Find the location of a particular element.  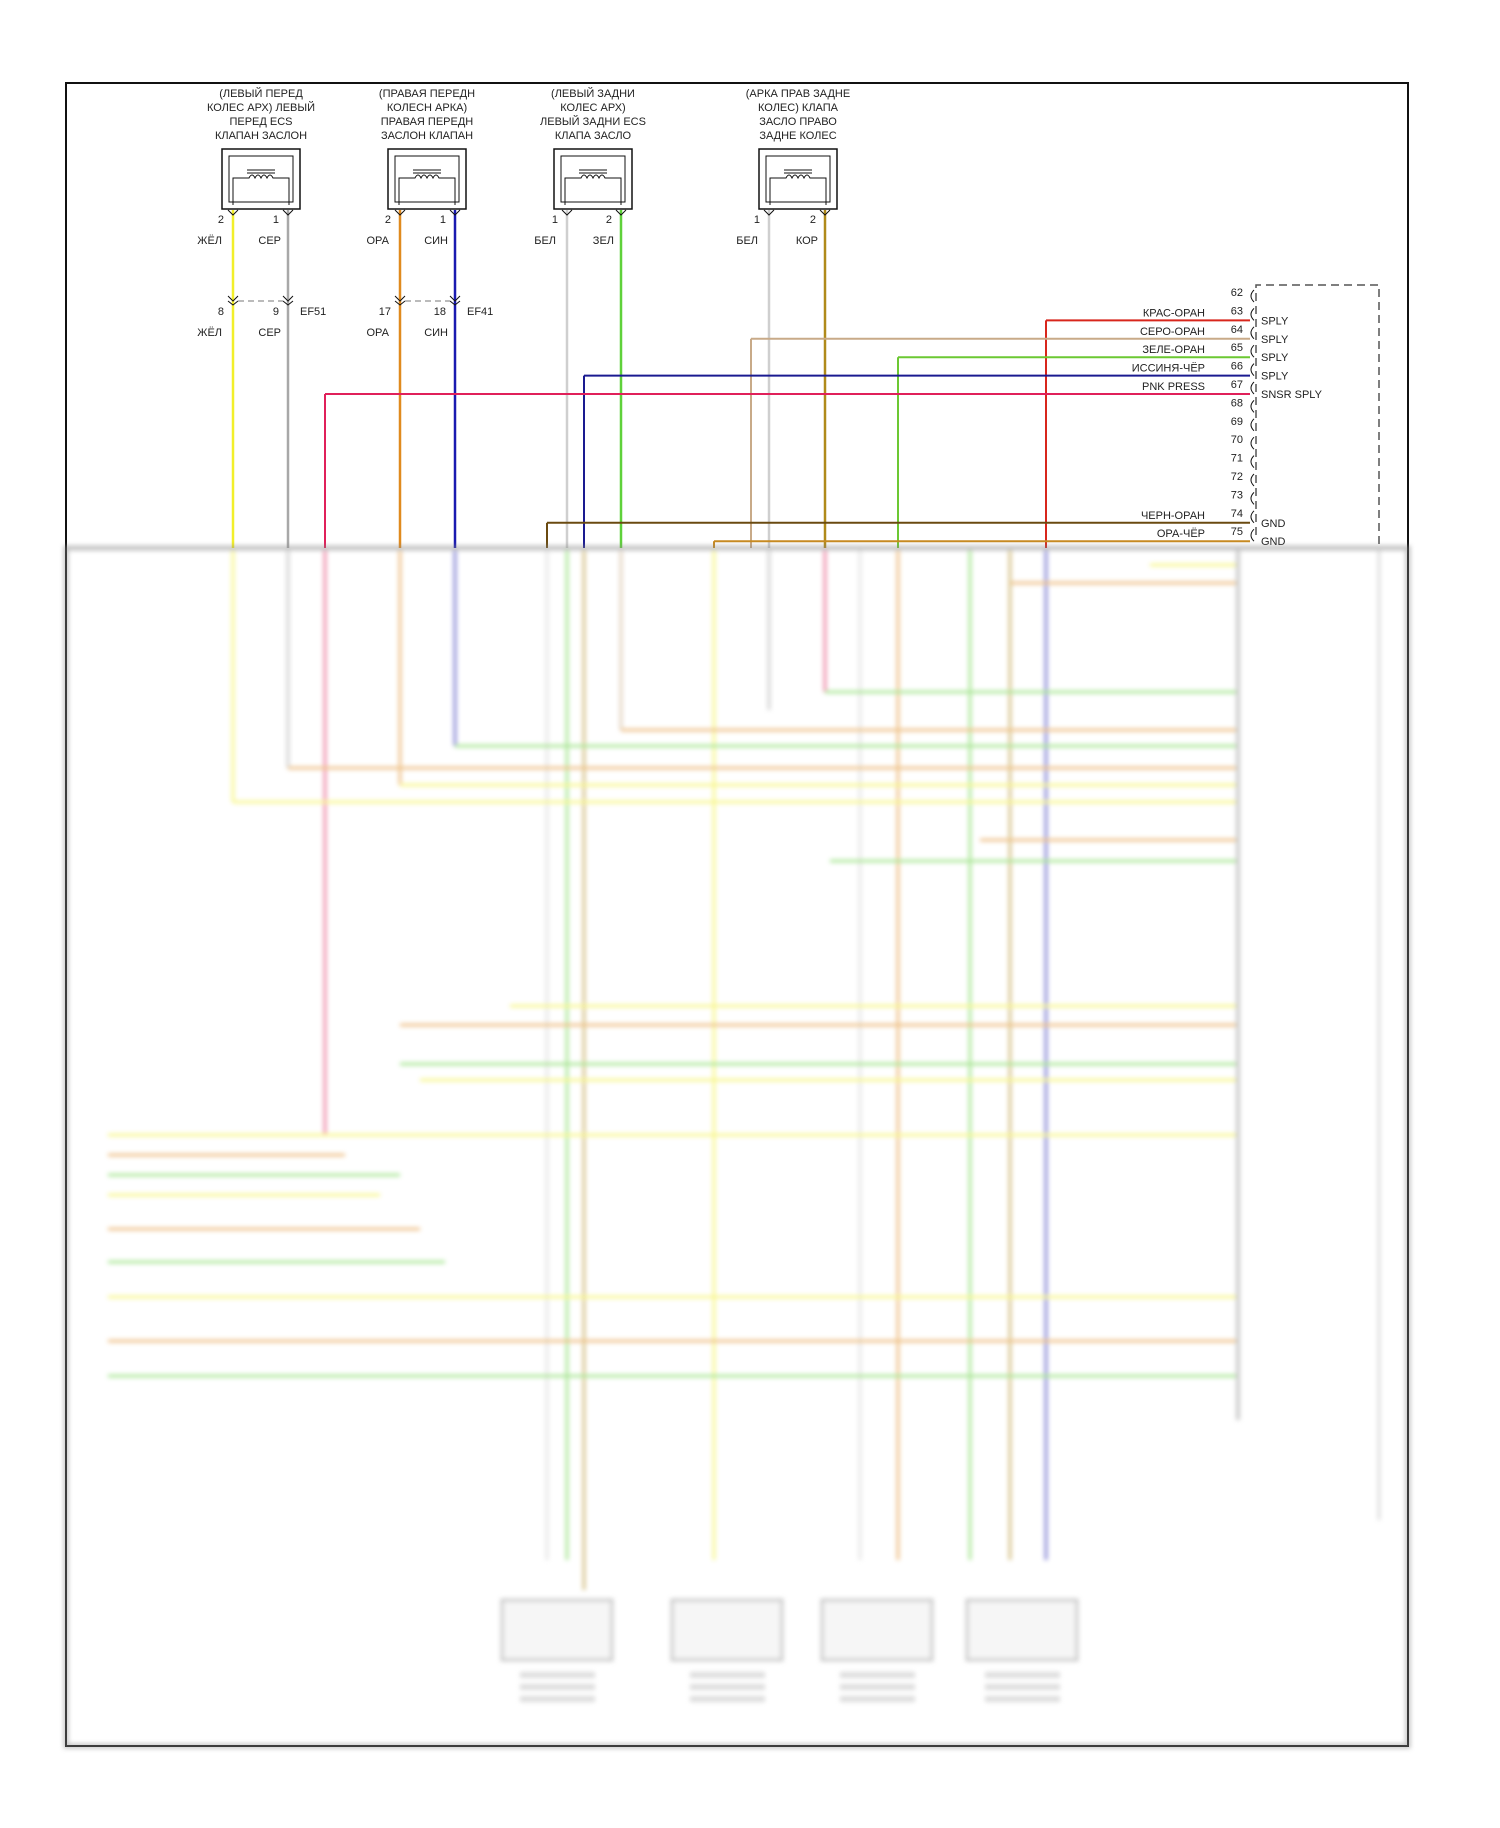

module-pin-62: 62 is located at coordinates (1243, 295).